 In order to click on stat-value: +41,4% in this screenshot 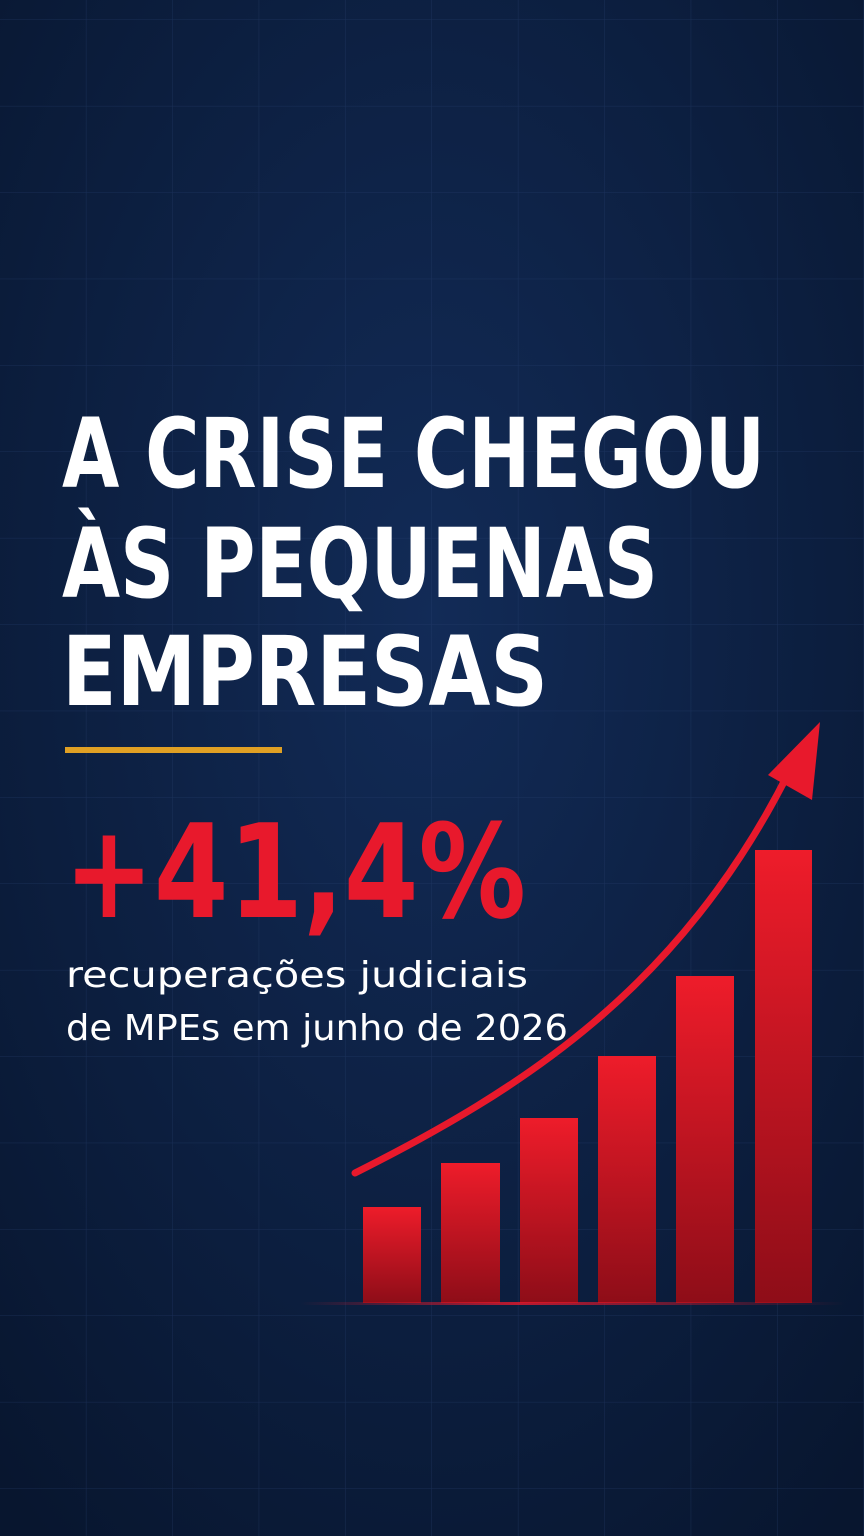, I will do `click(295, 872)`.